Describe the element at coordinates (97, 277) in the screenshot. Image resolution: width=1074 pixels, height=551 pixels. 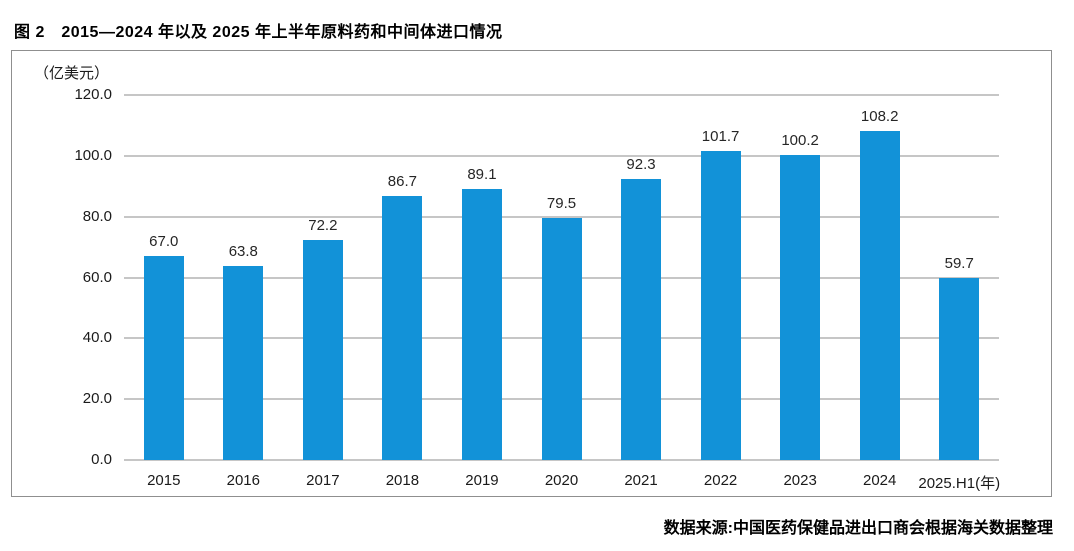
I see `y-tick-label: 60.0` at that location.